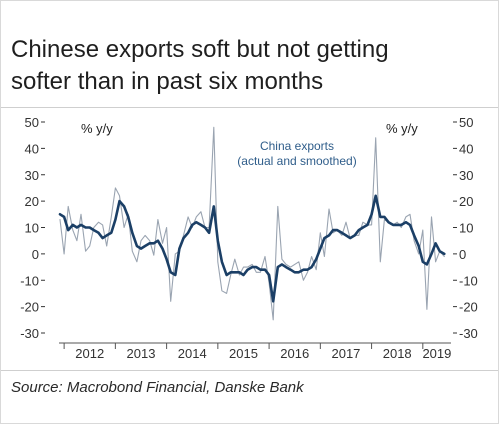 The image size is (499, 424). Describe the element at coordinates (249, 107) in the screenshot. I see `title-divider` at that location.